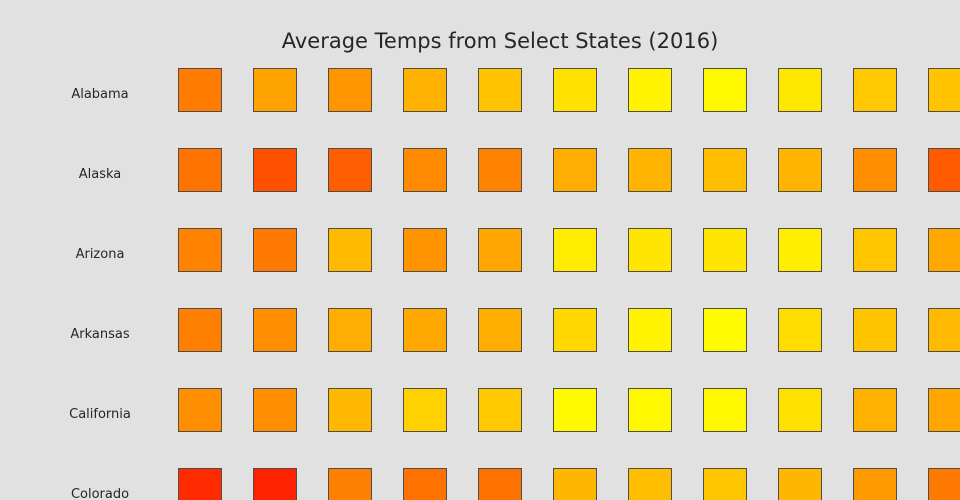 The width and height of the screenshot is (960, 500). What do you see at coordinates (100, 94) in the screenshot?
I see `row-label-alabama: Alabama` at bounding box center [100, 94].